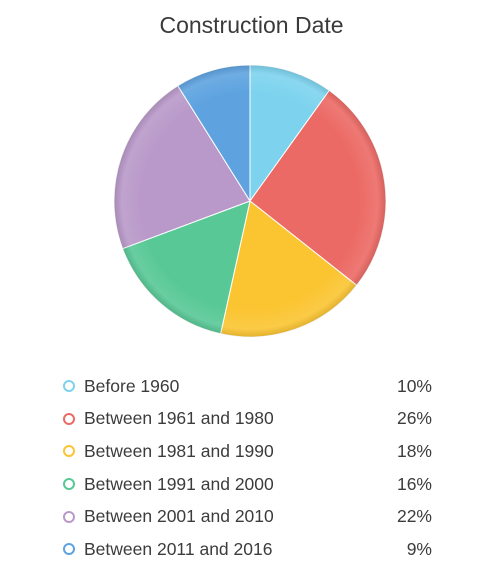 The image size is (503, 573). Describe the element at coordinates (414, 385) in the screenshot. I see `legend-value: 10%` at that location.